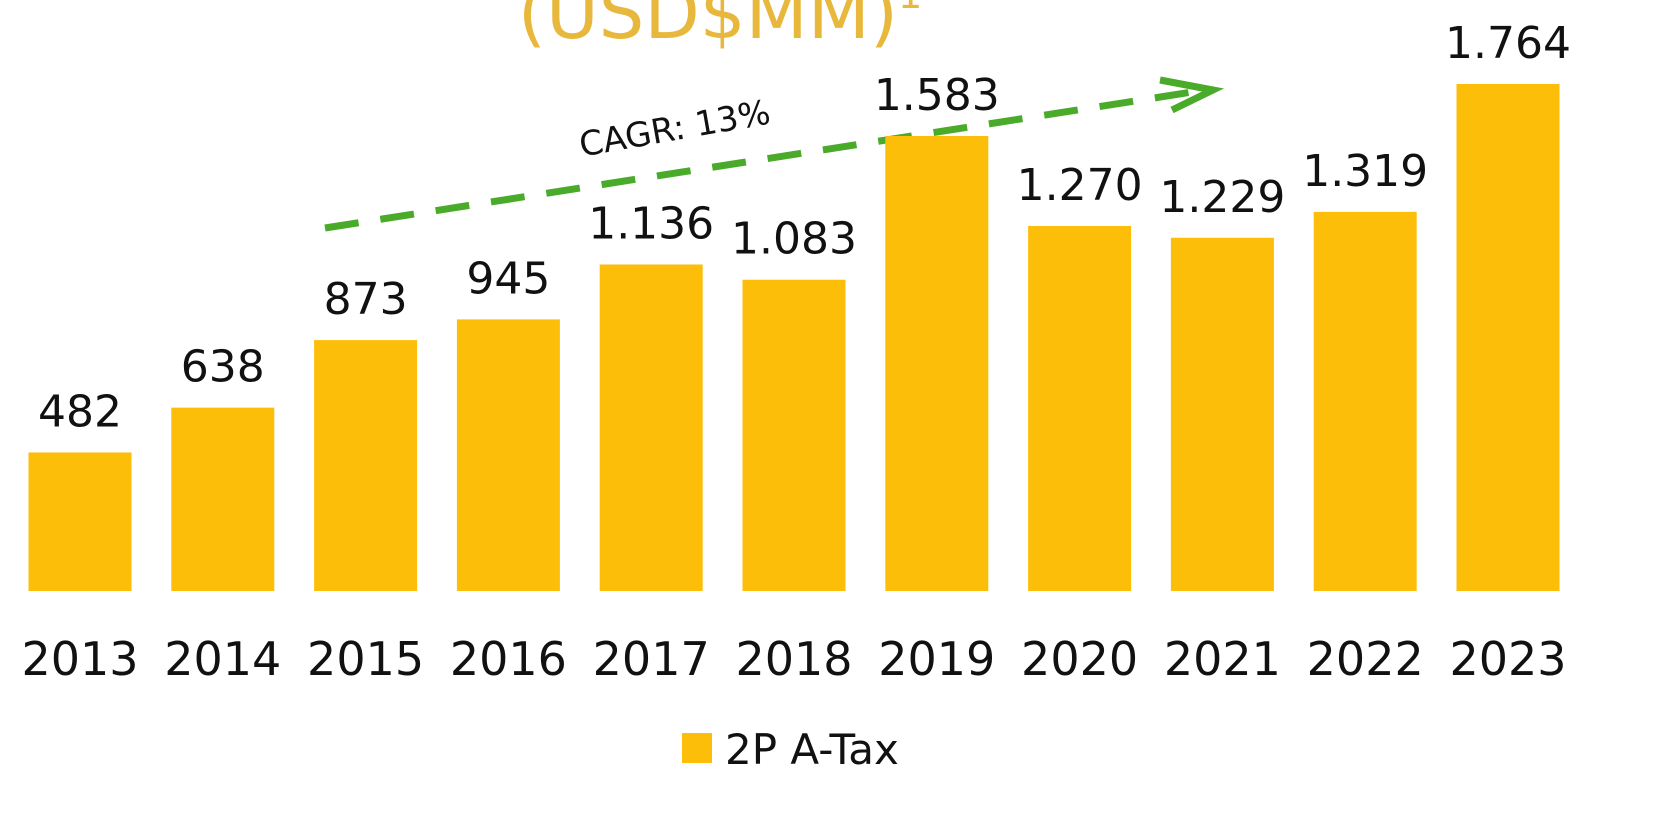 This screenshot has height=813, width=1664. Describe the element at coordinates (937, 95) in the screenshot. I see `value-label: 1.583` at that location.